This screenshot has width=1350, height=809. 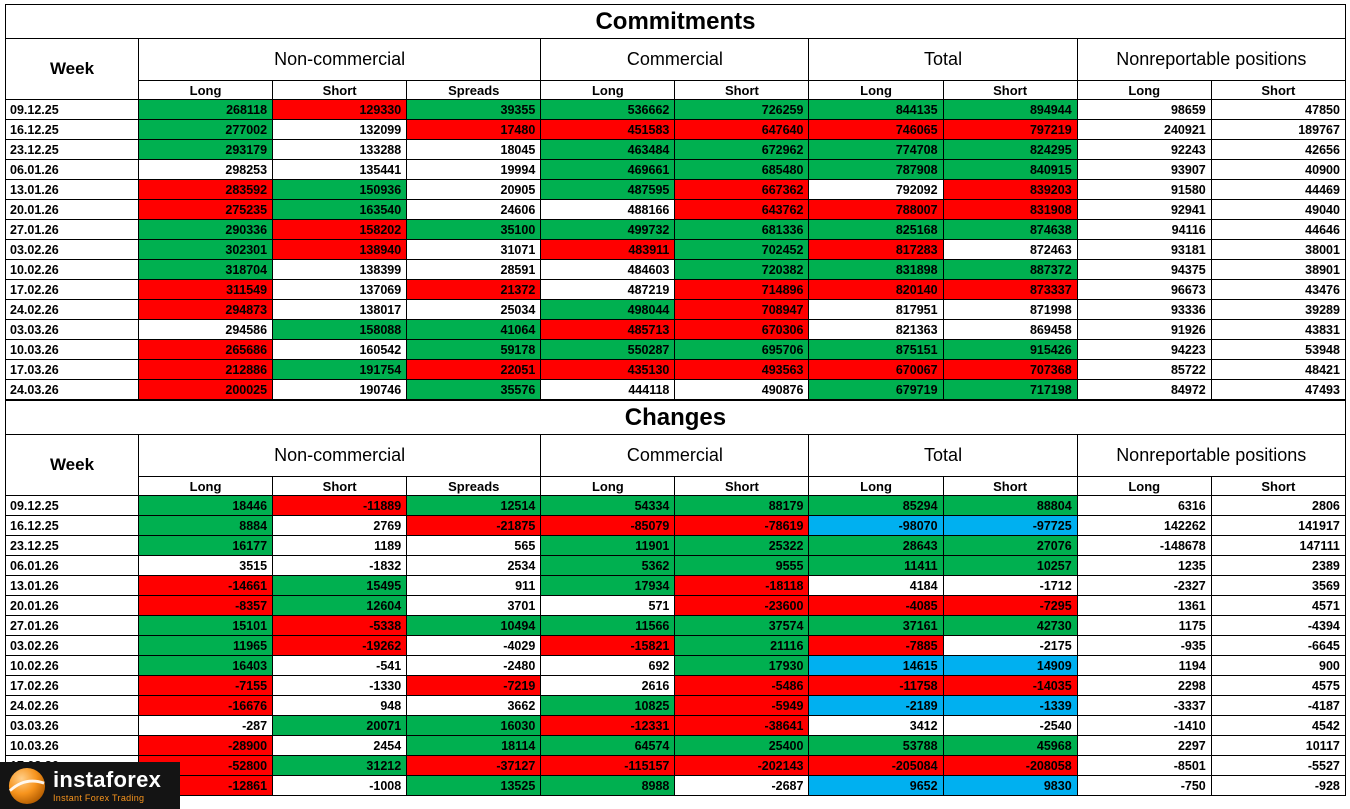 I want to click on value-cell: 41064, so click(x=474, y=329).